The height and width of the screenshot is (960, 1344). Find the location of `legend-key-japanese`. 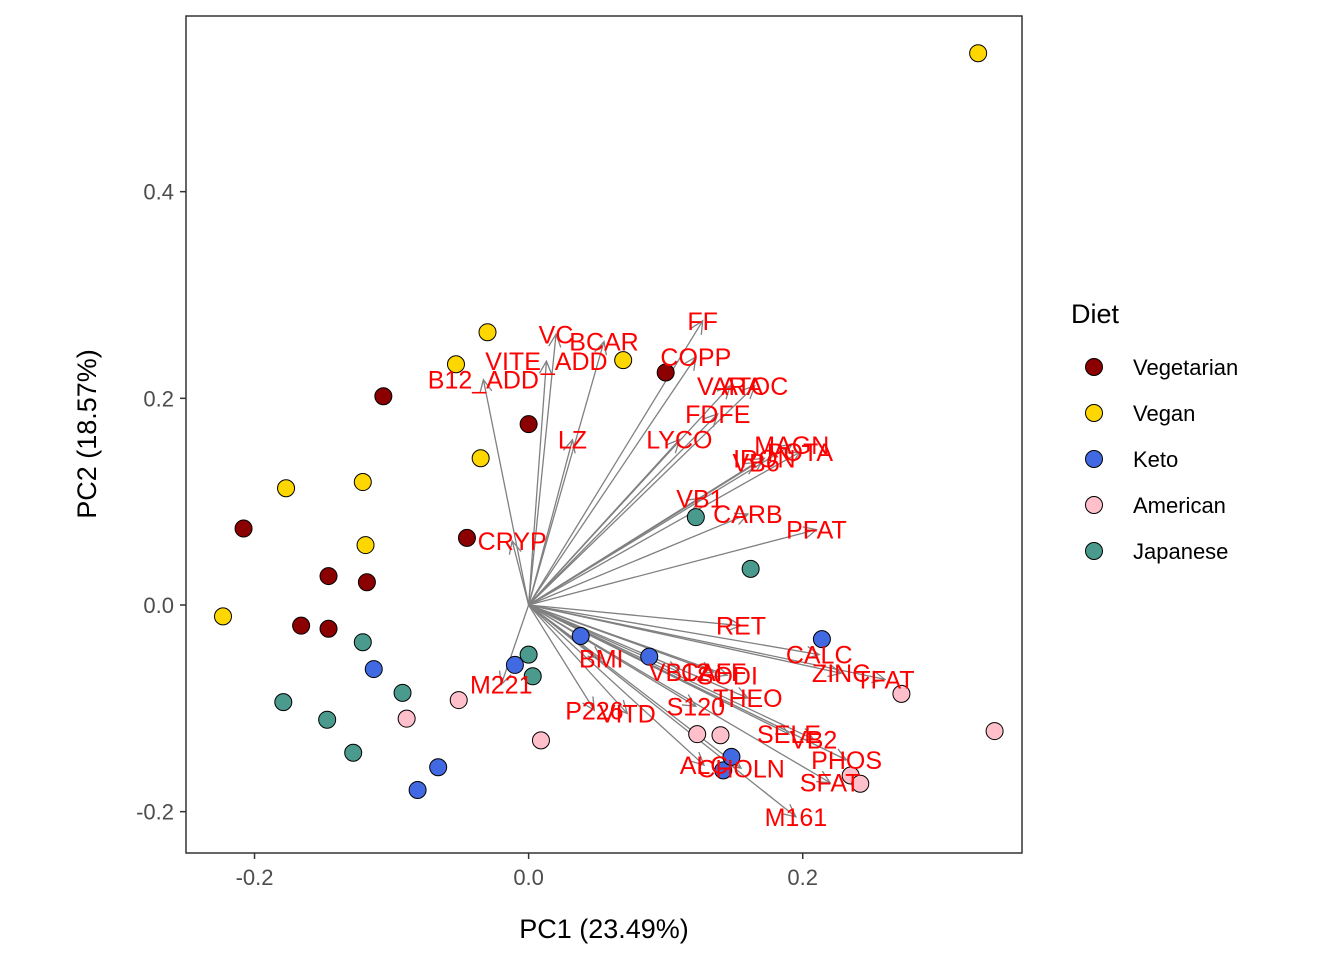

legend-key-japanese is located at coordinates (1094, 551).